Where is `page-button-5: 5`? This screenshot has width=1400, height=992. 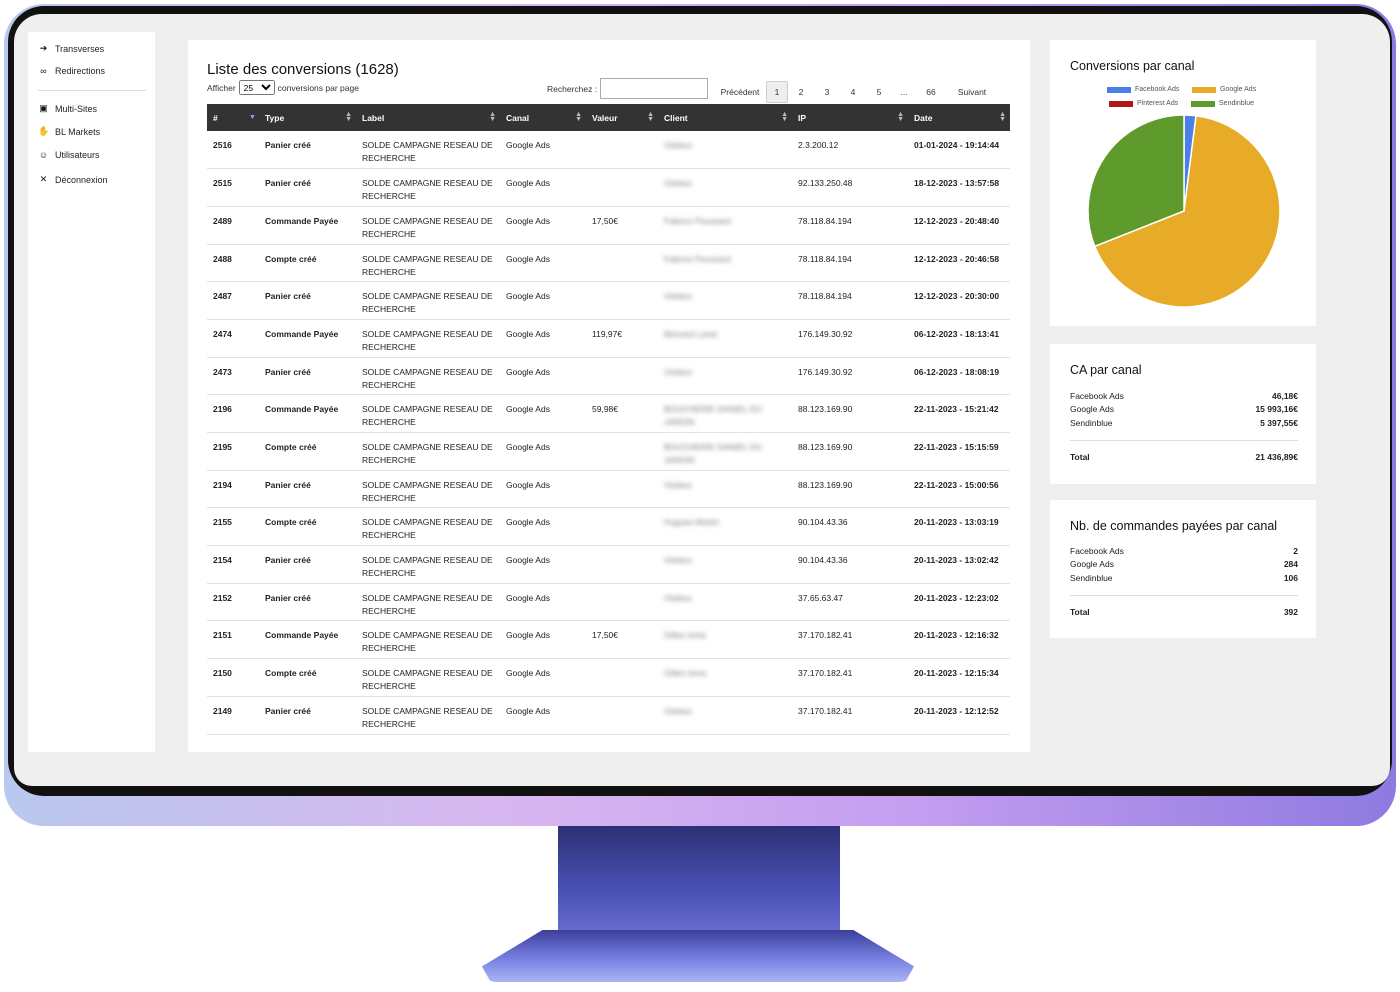
page-button-5: 5 is located at coordinates (879, 92).